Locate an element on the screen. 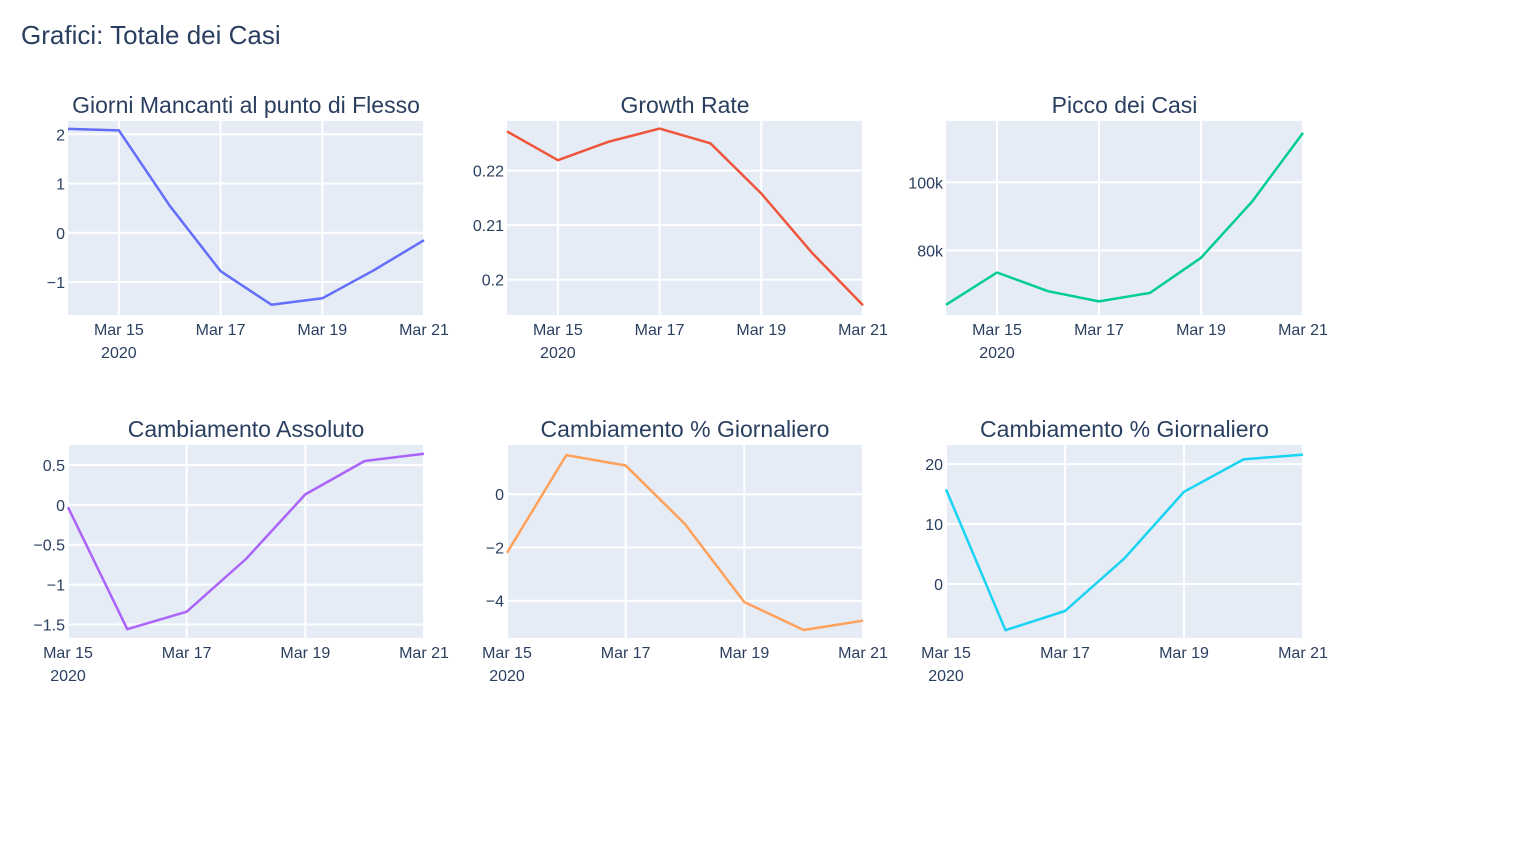  y-tick-label: 100k is located at coordinates (926, 183).